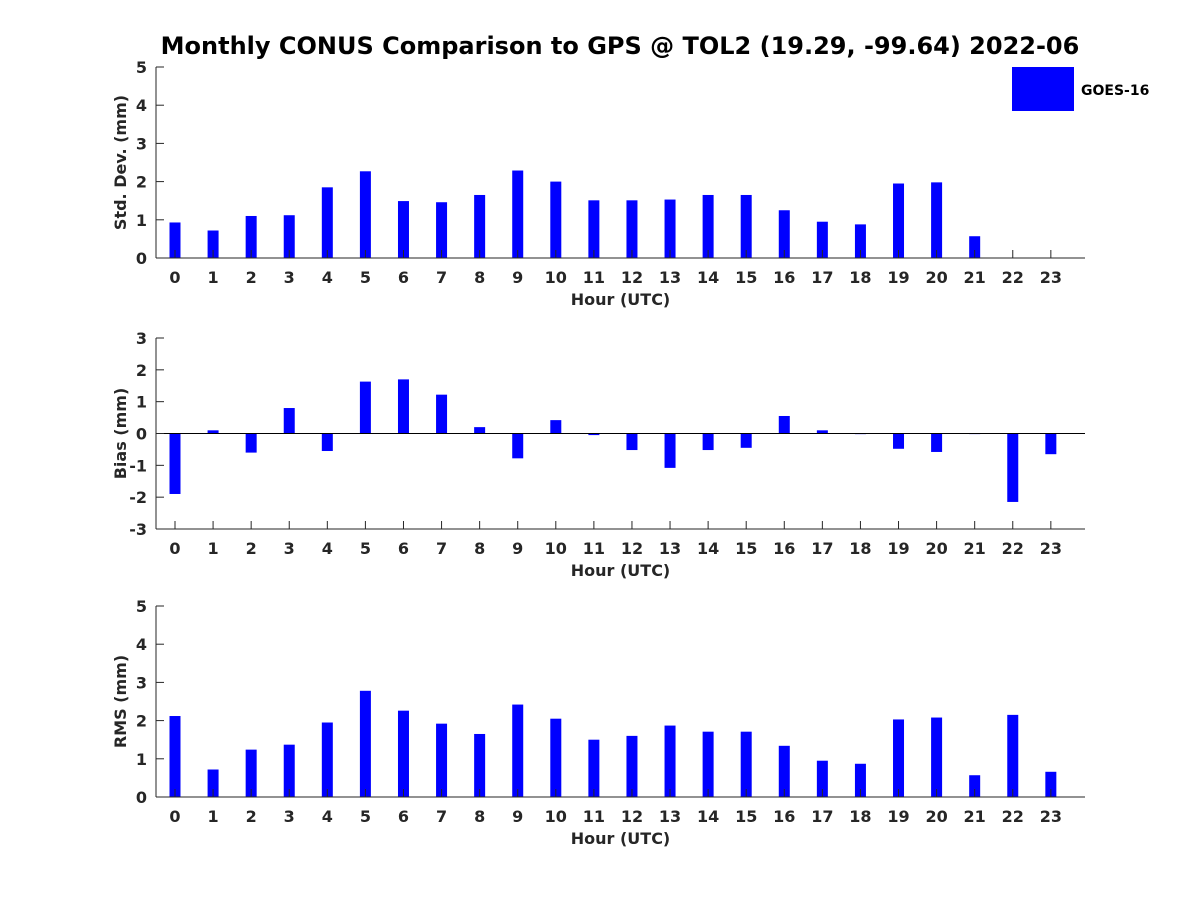 This screenshot has height=900, width=1200. Describe the element at coordinates (594, 277) in the screenshot. I see `std-dev-x-tick-label: 11` at that location.